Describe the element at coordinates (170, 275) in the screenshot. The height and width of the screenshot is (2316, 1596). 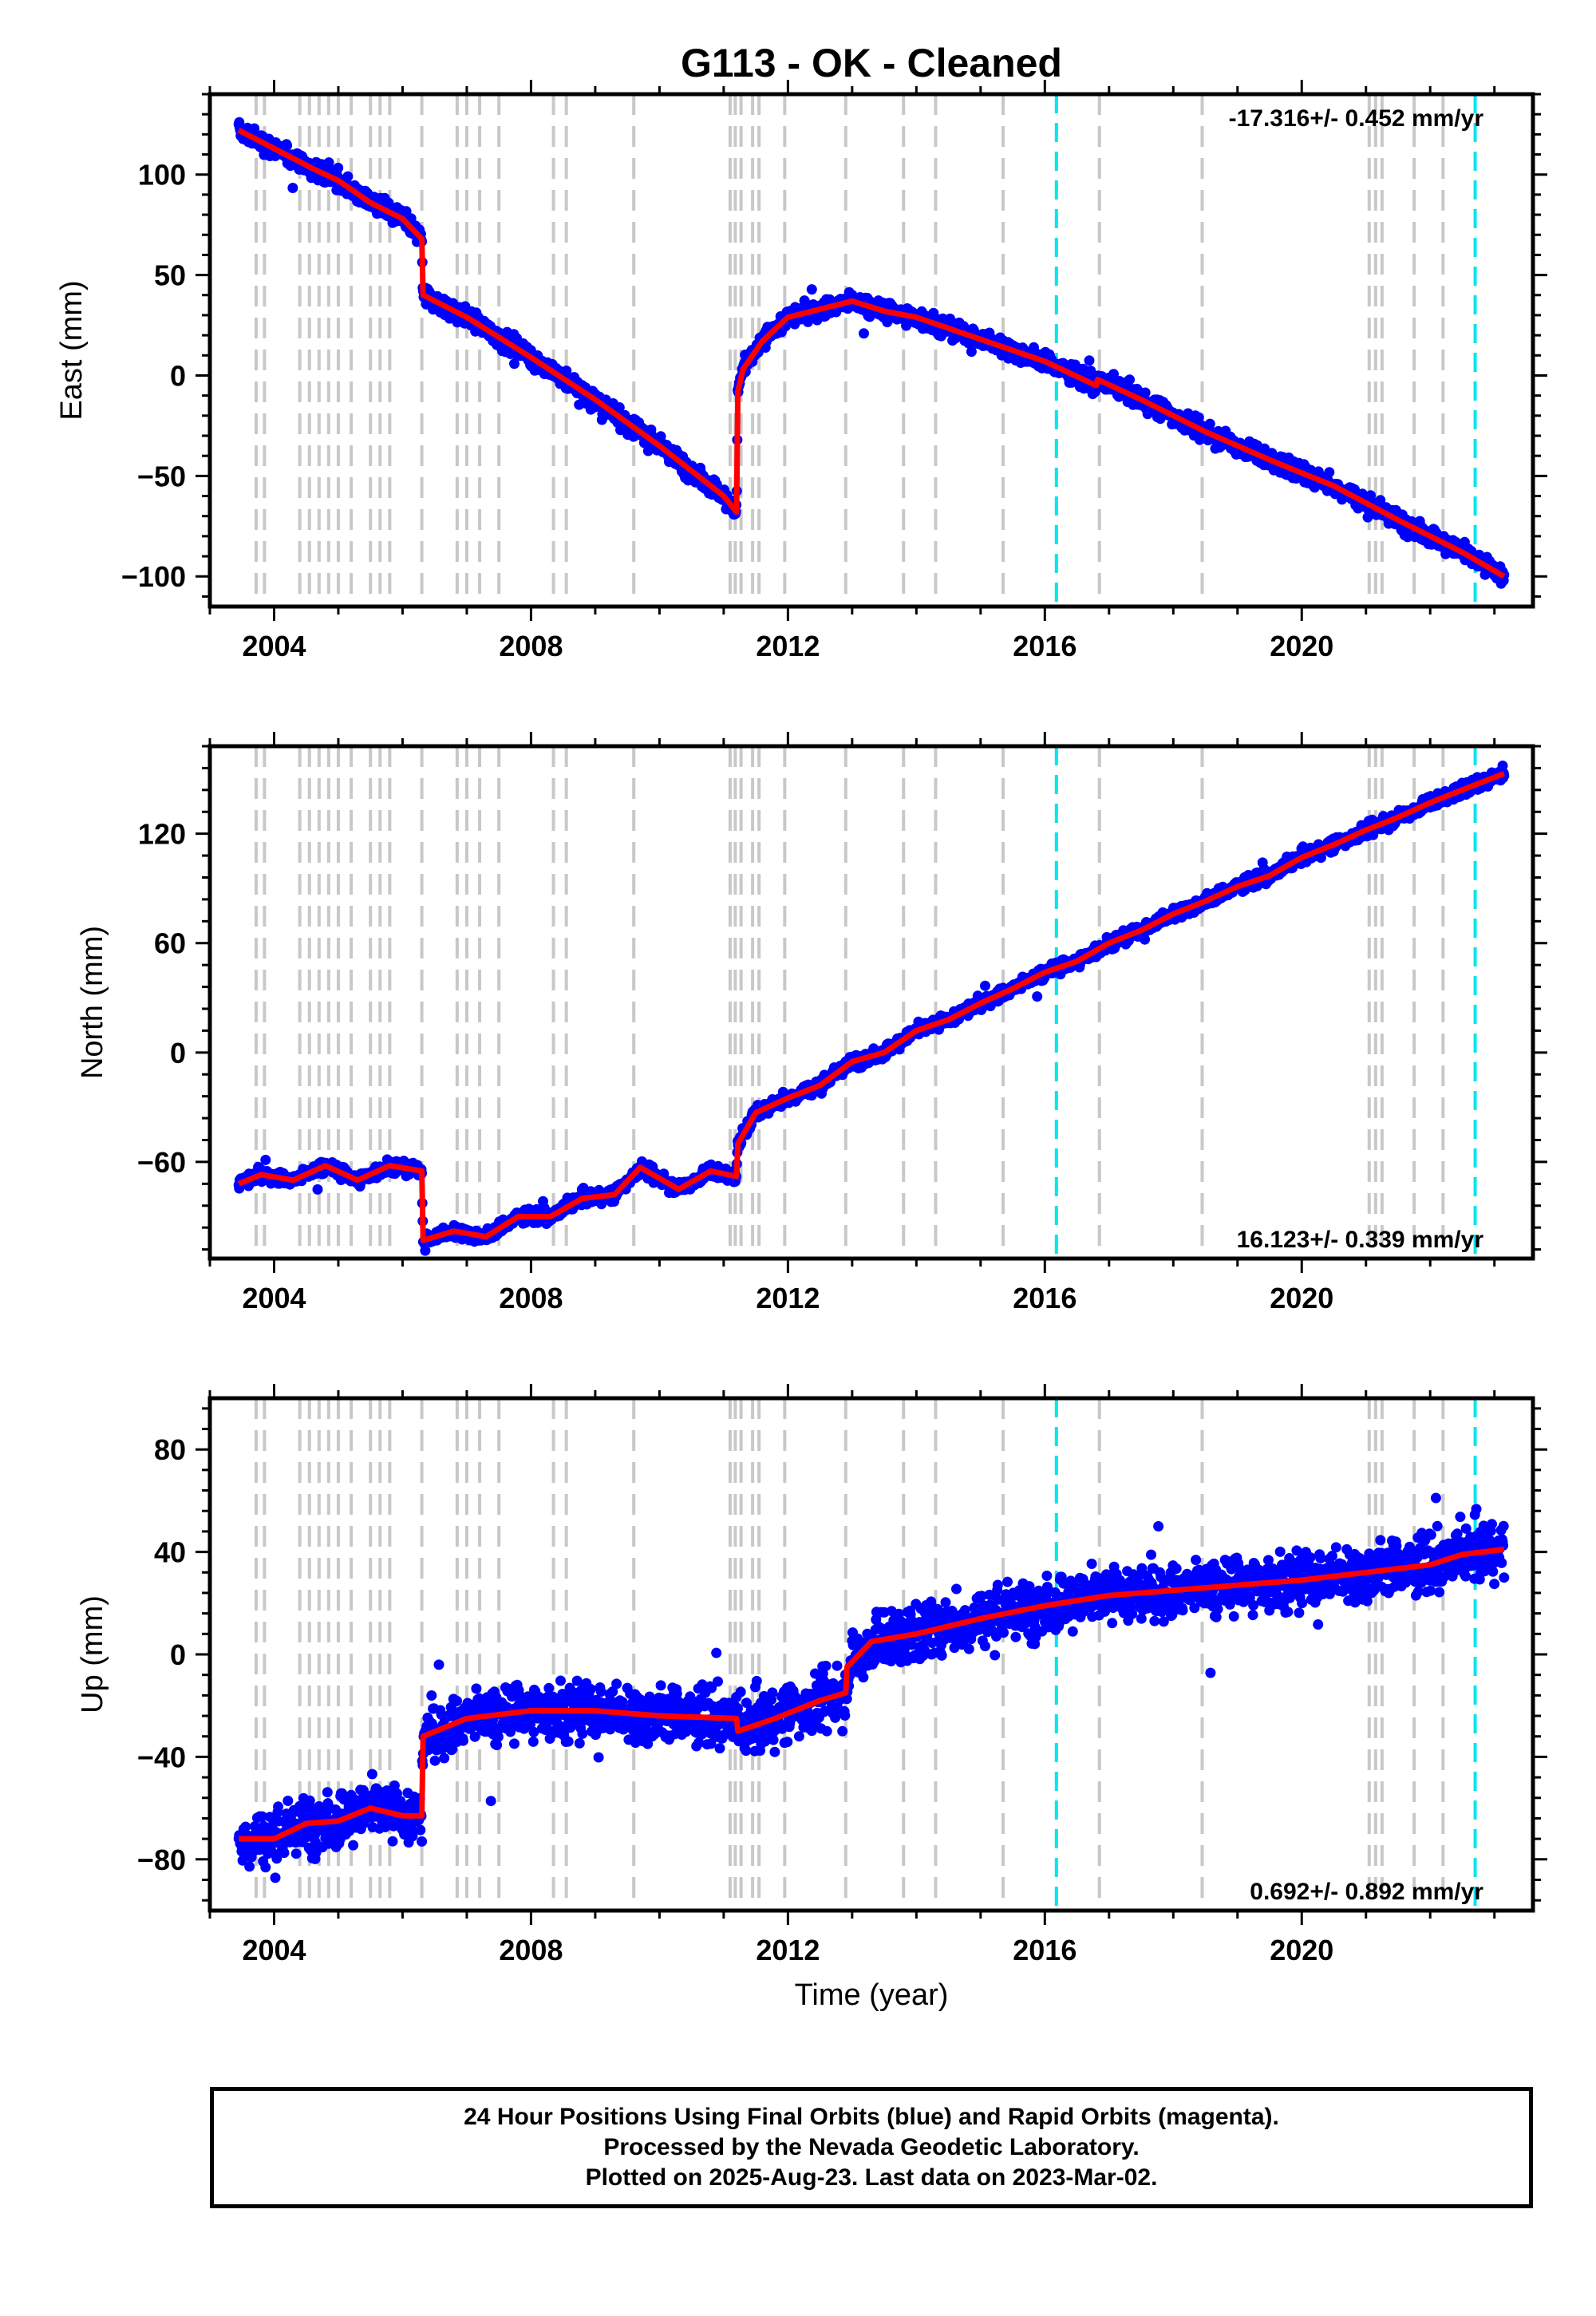
I see `y-tick-label: 50` at that location.